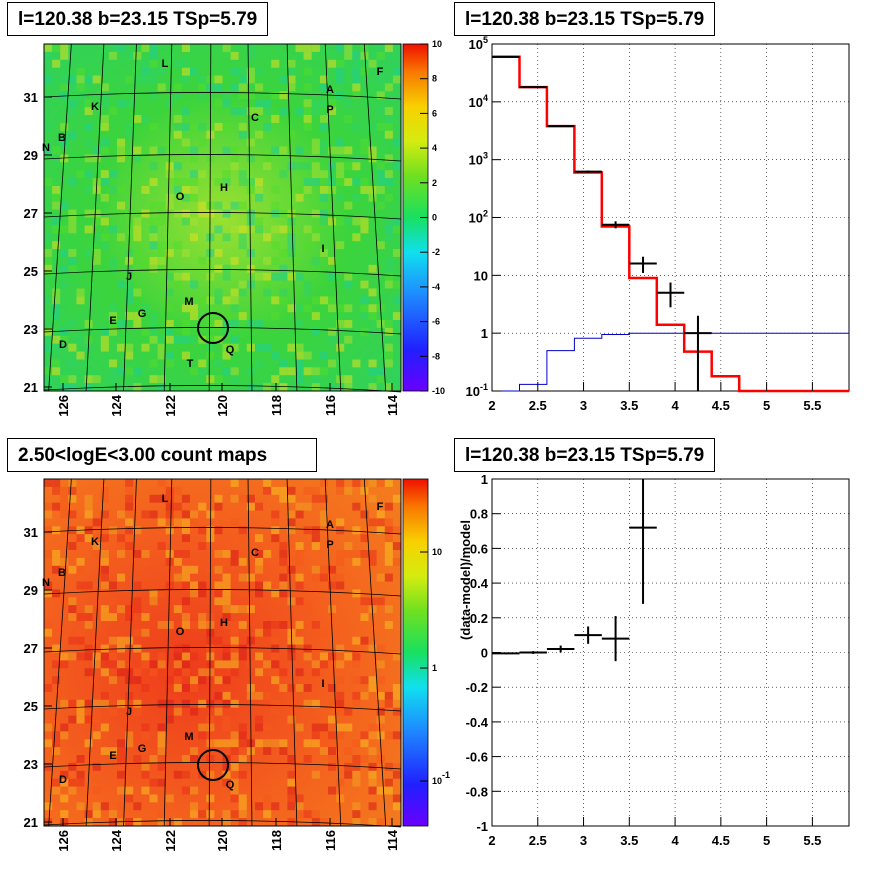  What do you see at coordinates (434, 148) in the screenshot?
I see `colorbar-tick-label: 4` at bounding box center [434, 148].